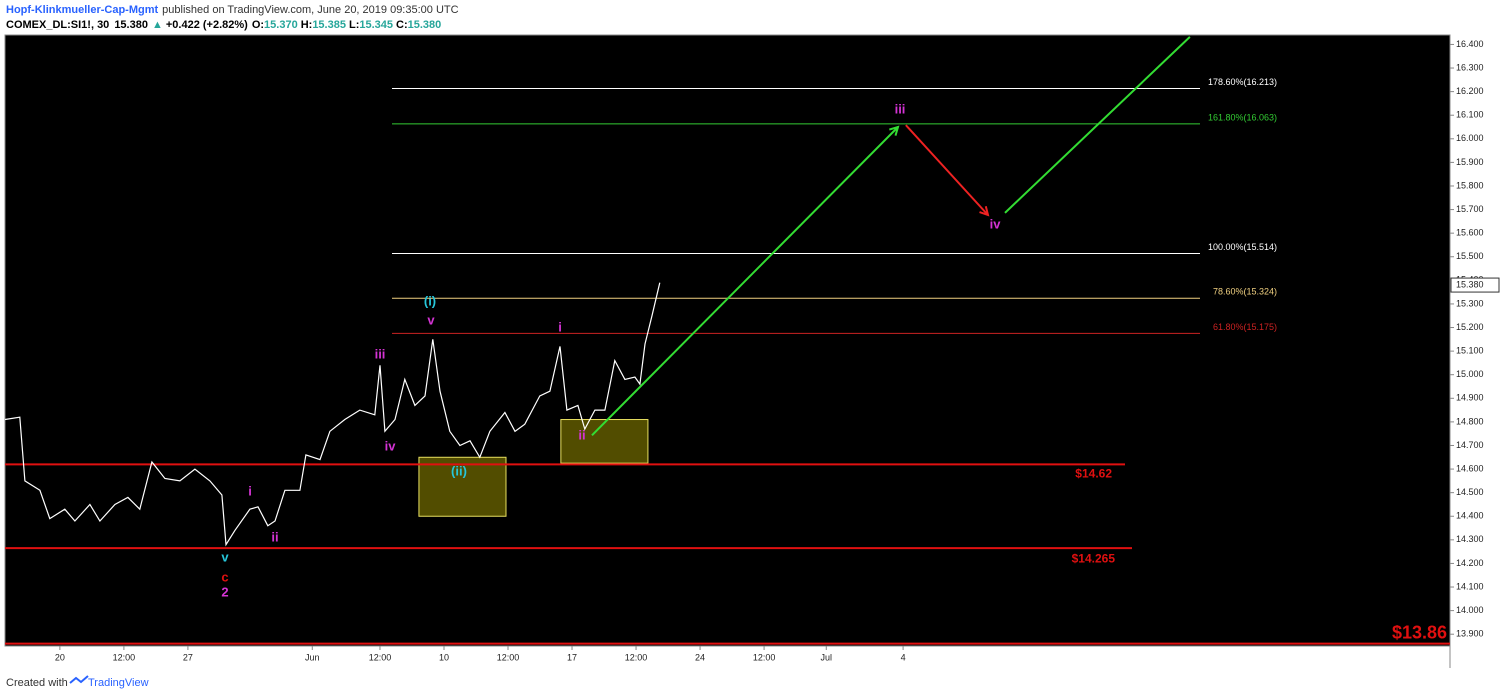  What do you see at coordinates (1470, 91) in the screenshot?
I see `y-tick-label: 16.200` at bounding box center [1470, 91].